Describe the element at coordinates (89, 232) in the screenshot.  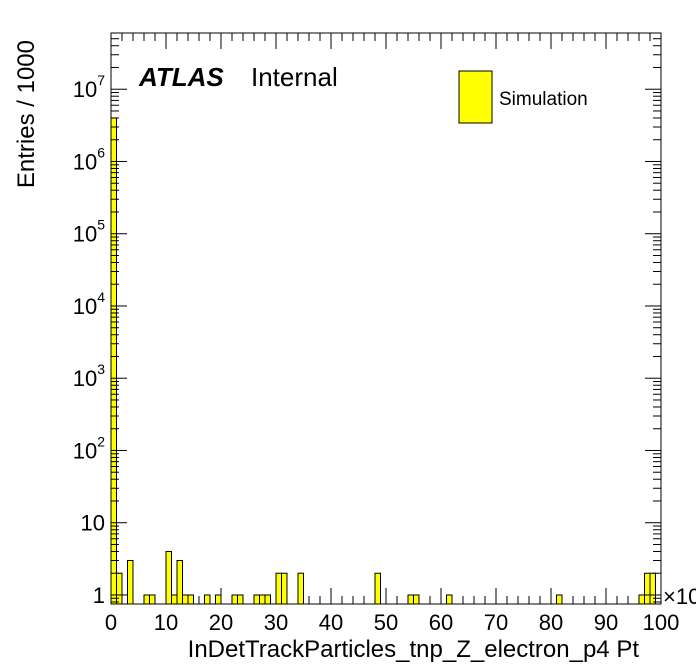
I see `y-tick-label: 10⁵` at that location.